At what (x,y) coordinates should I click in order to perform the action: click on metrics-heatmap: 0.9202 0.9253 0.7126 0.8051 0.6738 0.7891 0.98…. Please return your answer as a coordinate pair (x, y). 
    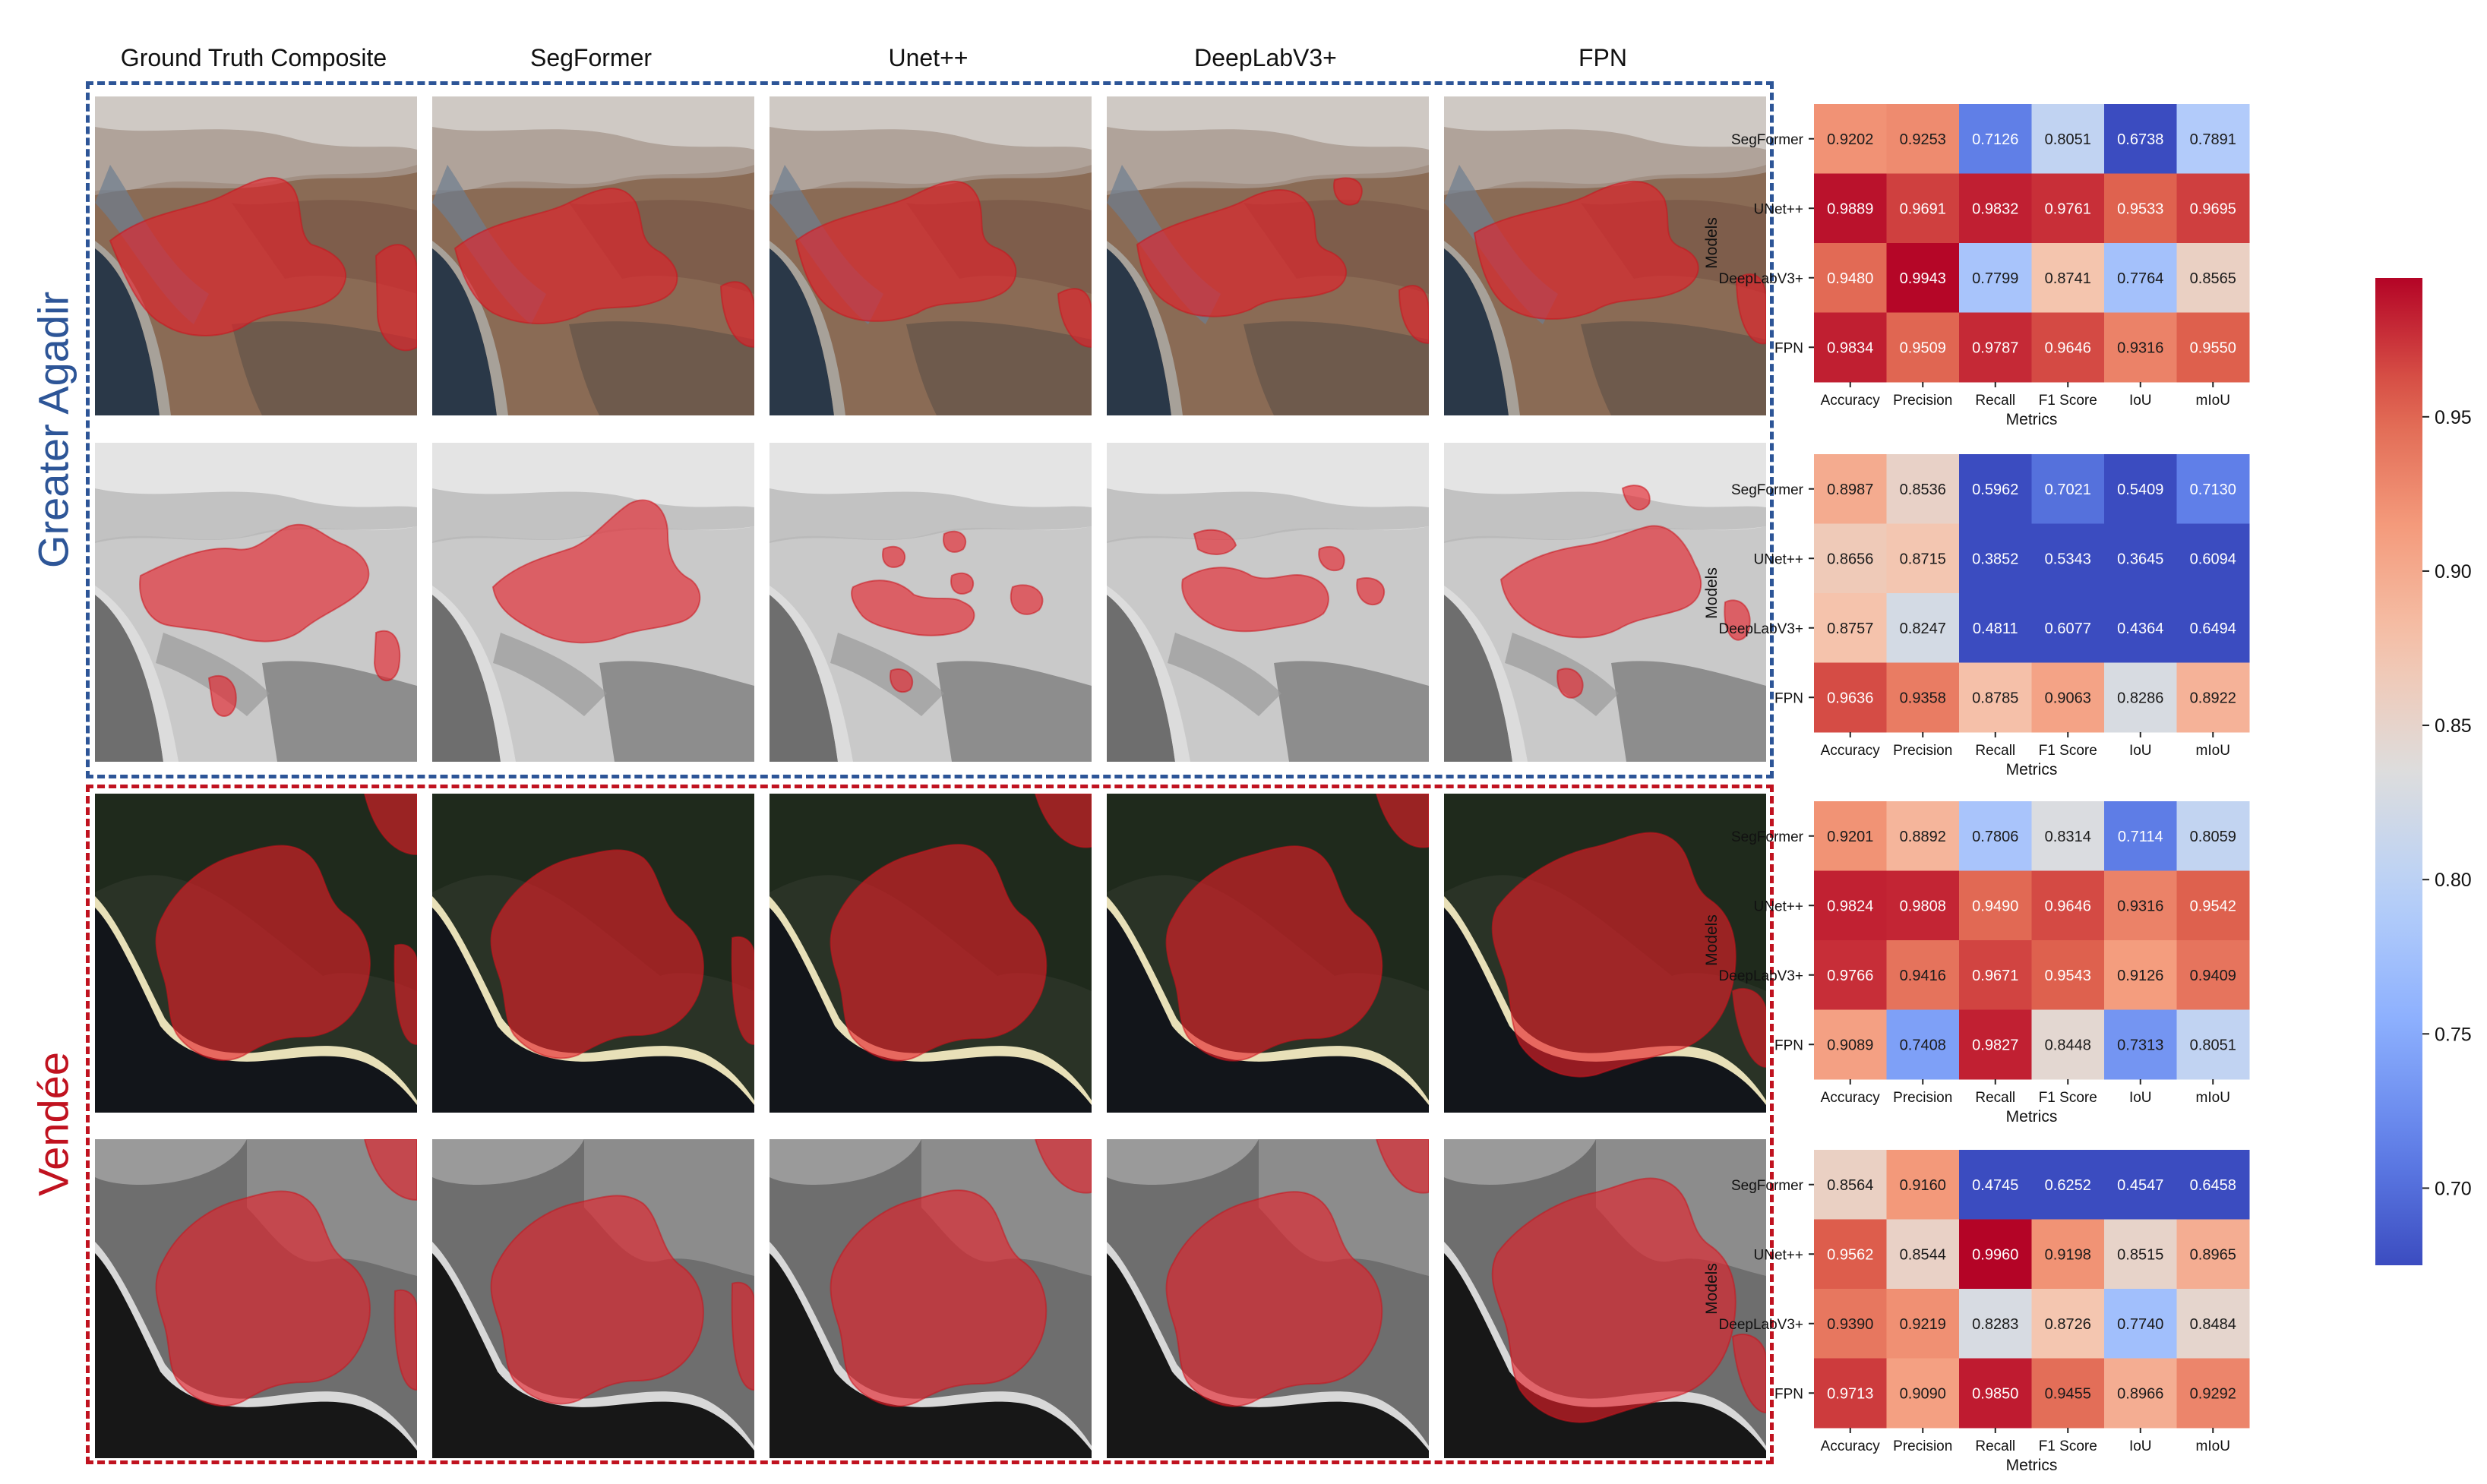
    Looking at the image, I should click on (1976, 266).